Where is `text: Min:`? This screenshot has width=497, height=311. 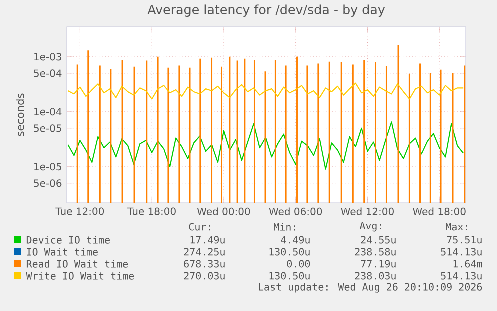
text: Min: is located at coordinates (285, 227).